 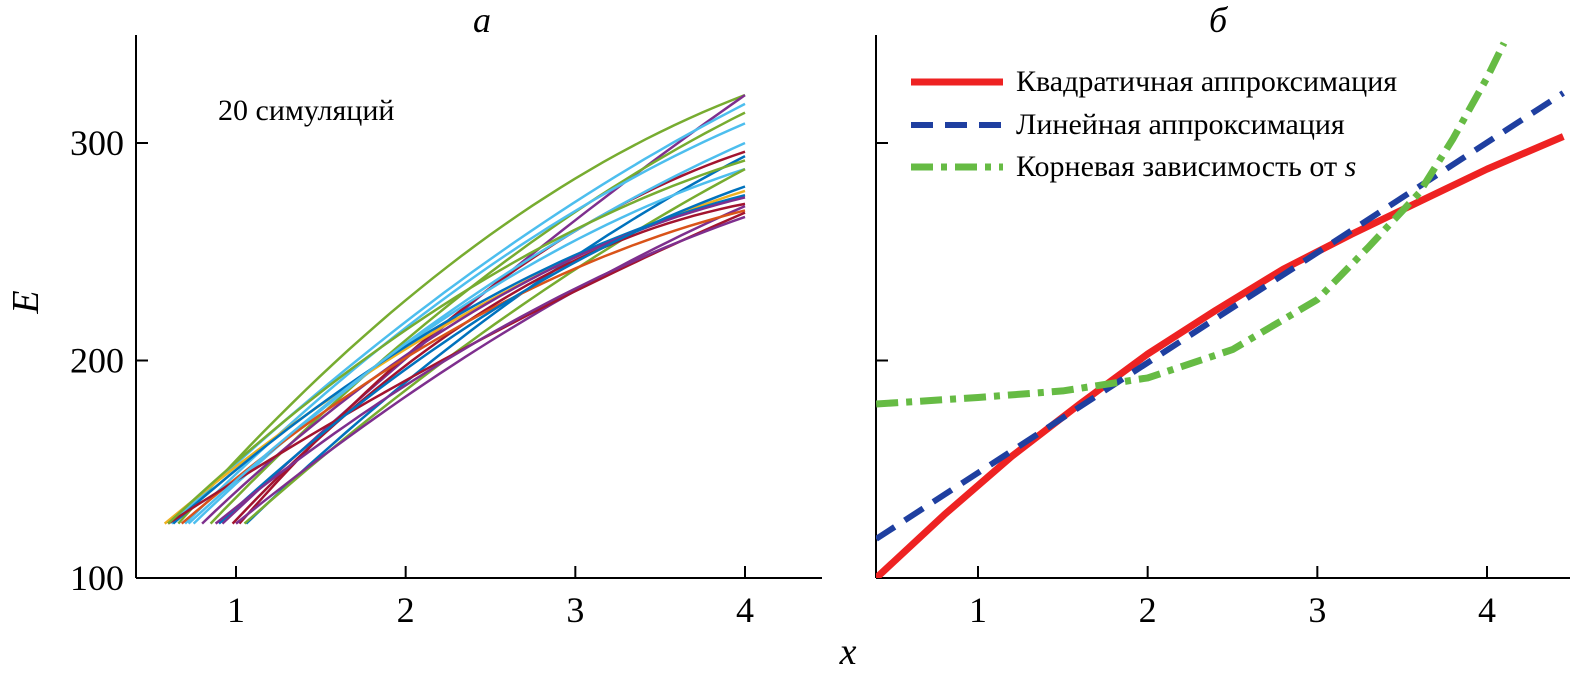 What do you see at coordinates (97, 143) in the screenshot?
I see `panel-a-y-tick-label: 300` at bounding box center [97, 143].